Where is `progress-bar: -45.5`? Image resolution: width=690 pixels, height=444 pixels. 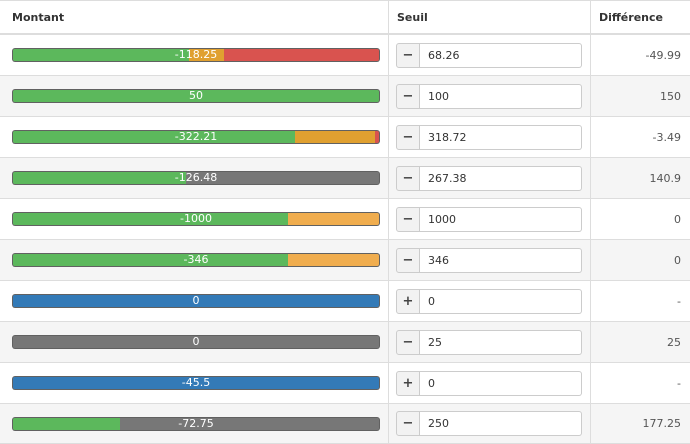
progress-bar: -45.5 is located at coordinates (196, 383).